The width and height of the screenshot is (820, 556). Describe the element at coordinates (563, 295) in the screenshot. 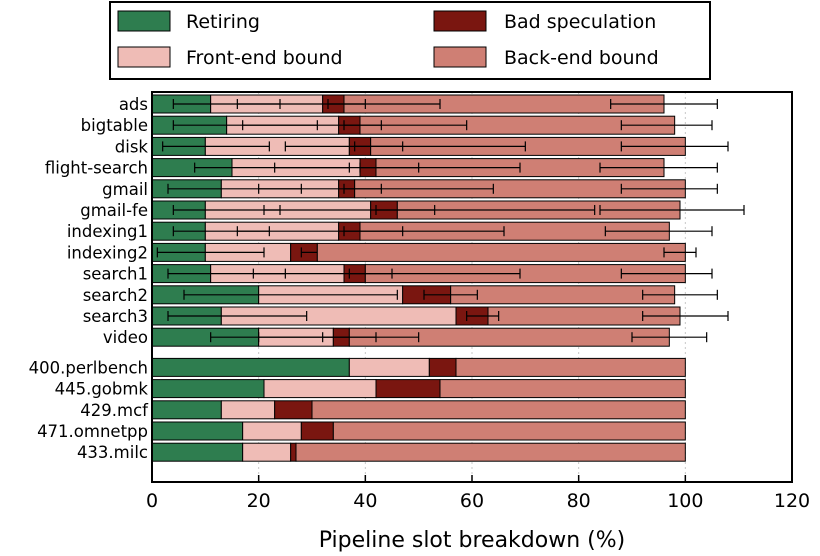

I see `bar-search2-back-end-bound` at that location.